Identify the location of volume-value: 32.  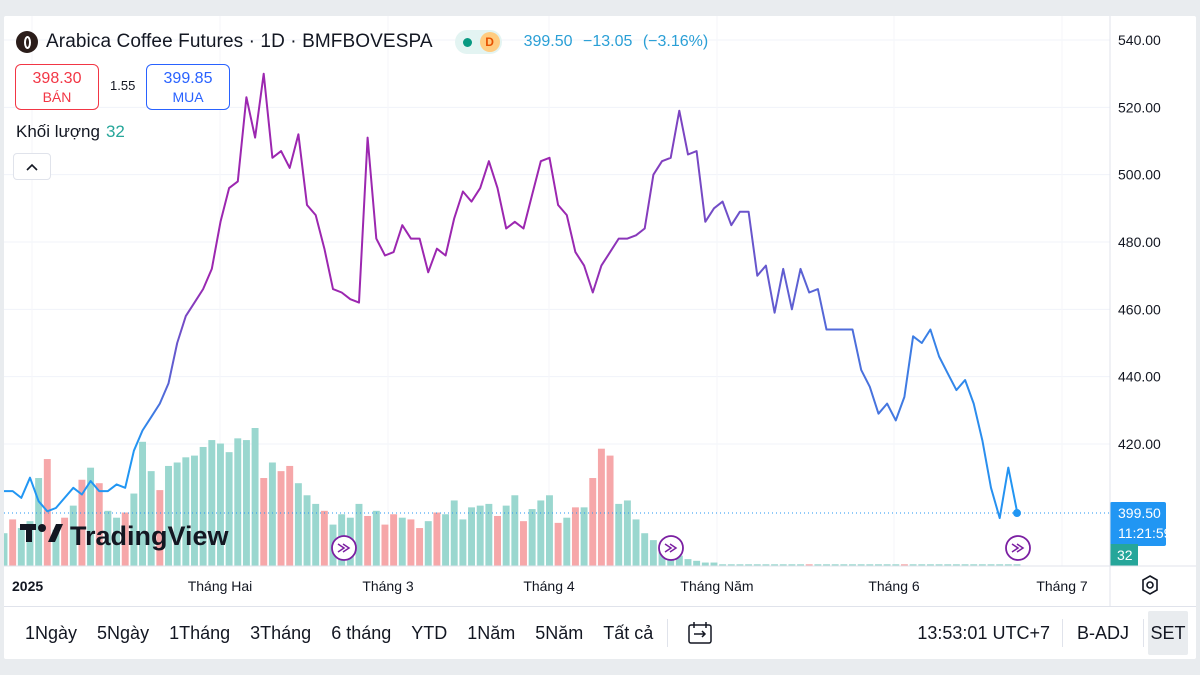
(115, 131).